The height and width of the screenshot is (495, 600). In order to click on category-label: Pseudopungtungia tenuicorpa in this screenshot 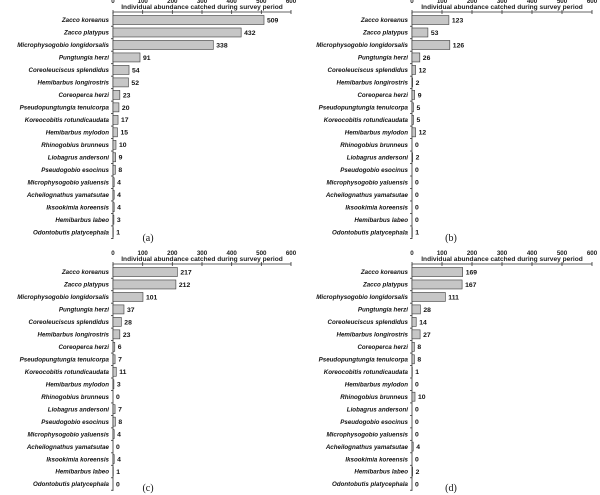, I will do `click(364, 359)`.